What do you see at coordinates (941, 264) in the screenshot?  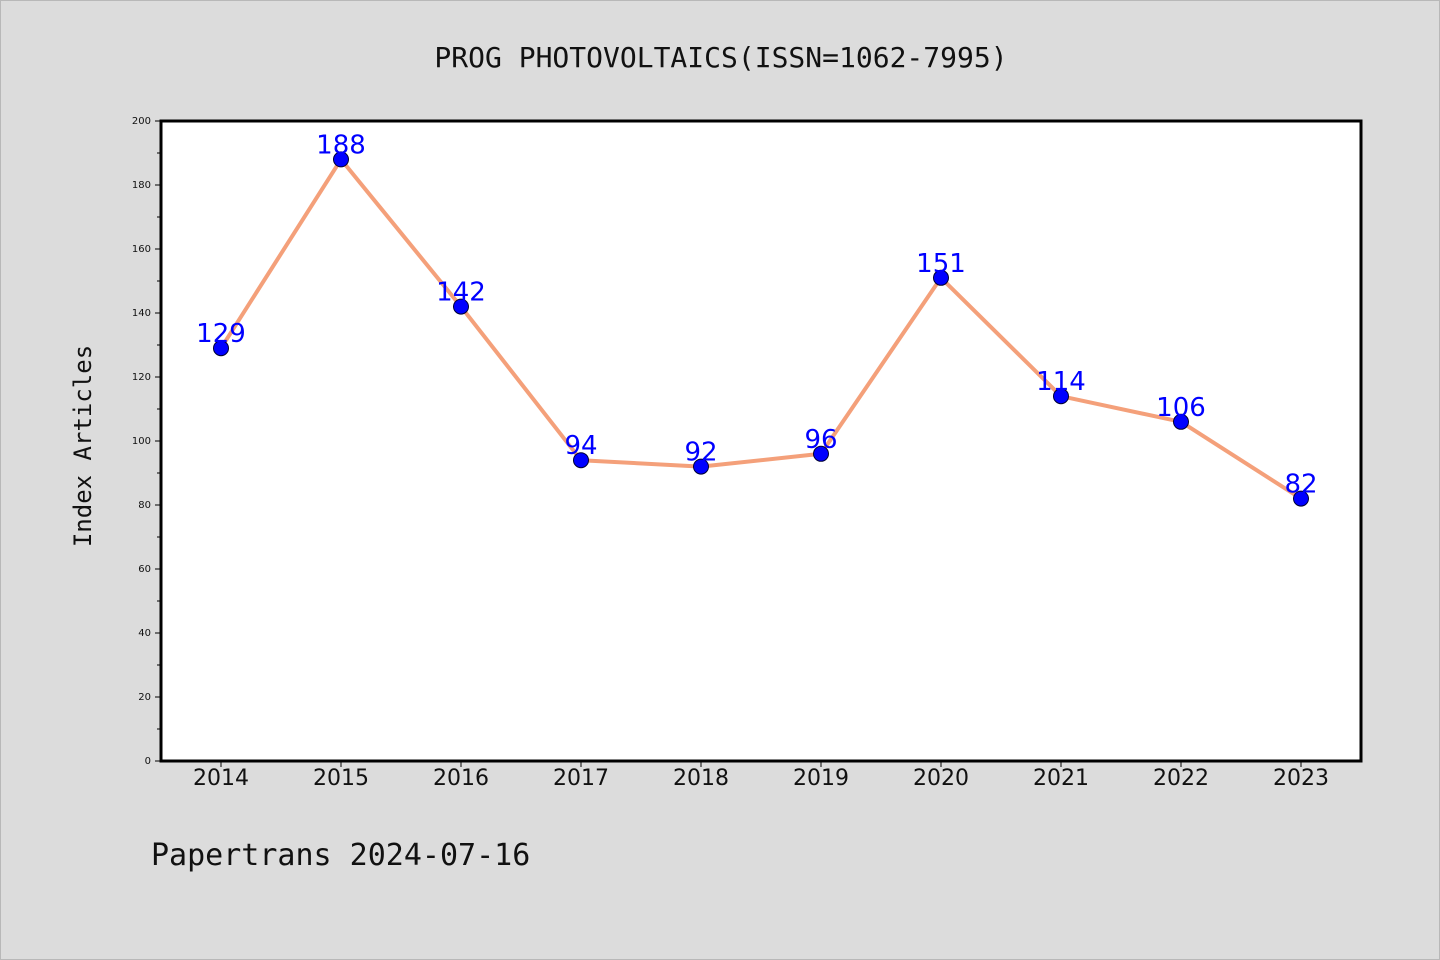 I see `data-label: 151` at bounding box center [941, 264].